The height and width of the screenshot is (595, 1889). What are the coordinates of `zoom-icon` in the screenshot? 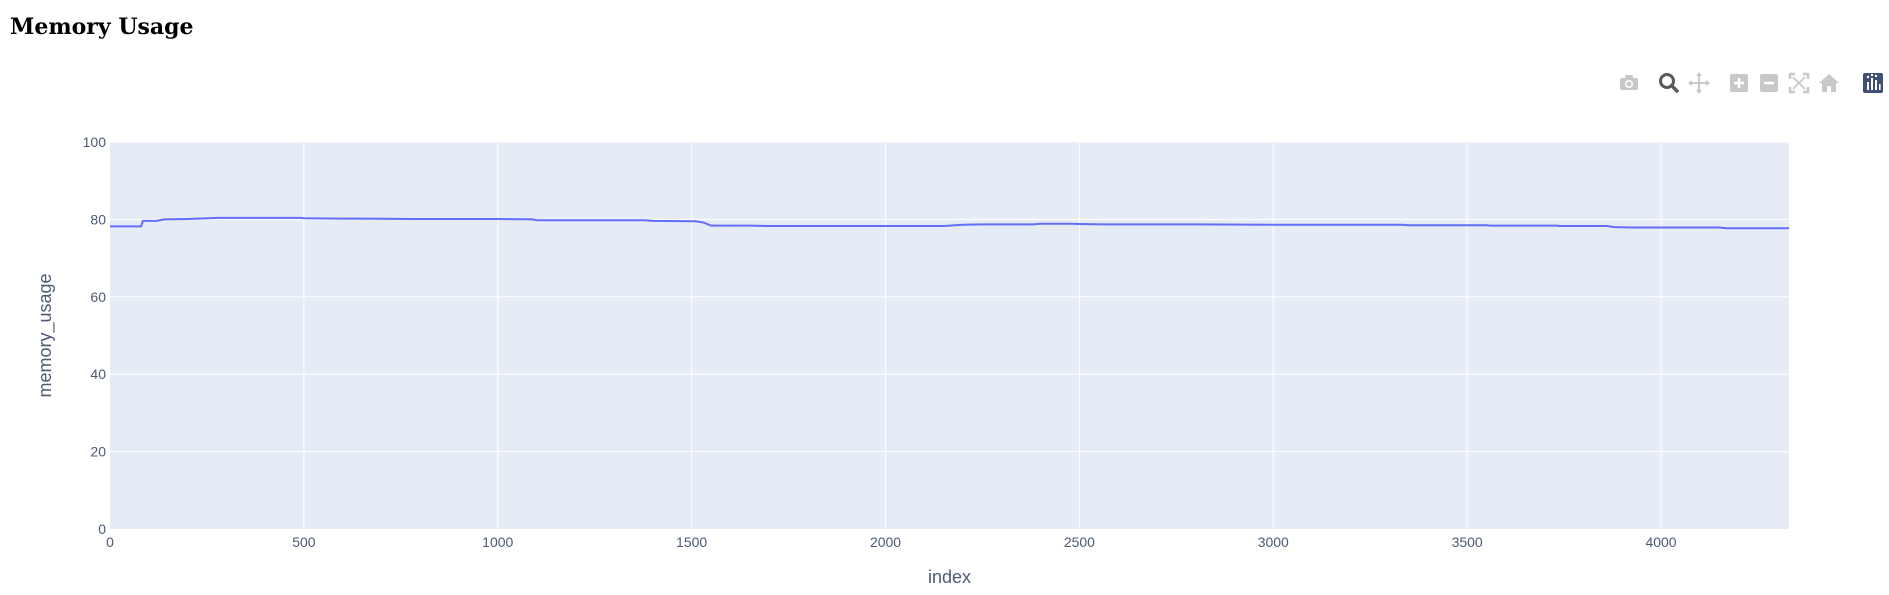 It's located at (1669, 83).